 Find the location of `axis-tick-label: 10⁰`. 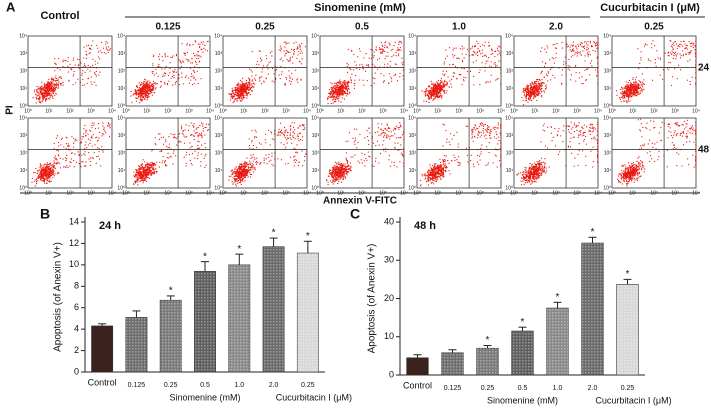

axis-tick-label: 10⁰ is located at coordinates (412, 106).